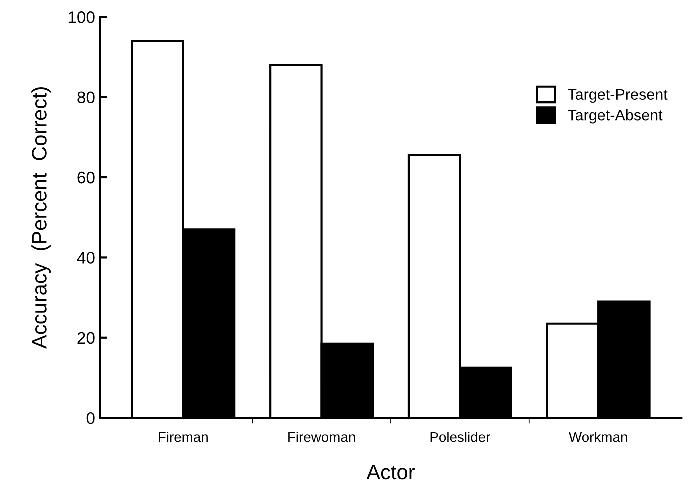  What do you see at coordinates (615, 117) in the screenshot?
I see `legend-label: Target-Absent` at bounding box center [615, 117].